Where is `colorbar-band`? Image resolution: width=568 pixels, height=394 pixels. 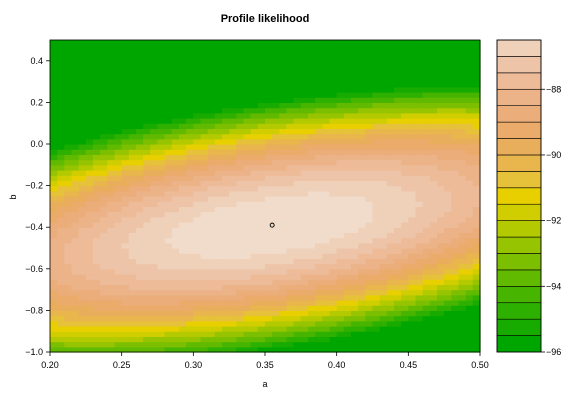
colorbar-band is located at coordinates (519, 180).